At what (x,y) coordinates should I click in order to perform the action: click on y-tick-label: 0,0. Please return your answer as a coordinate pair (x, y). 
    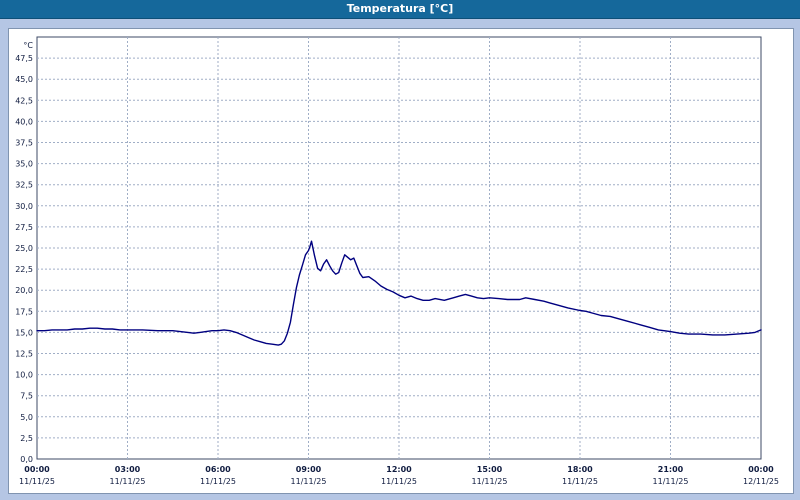
    Looking at the image, I should click on (26, 459).